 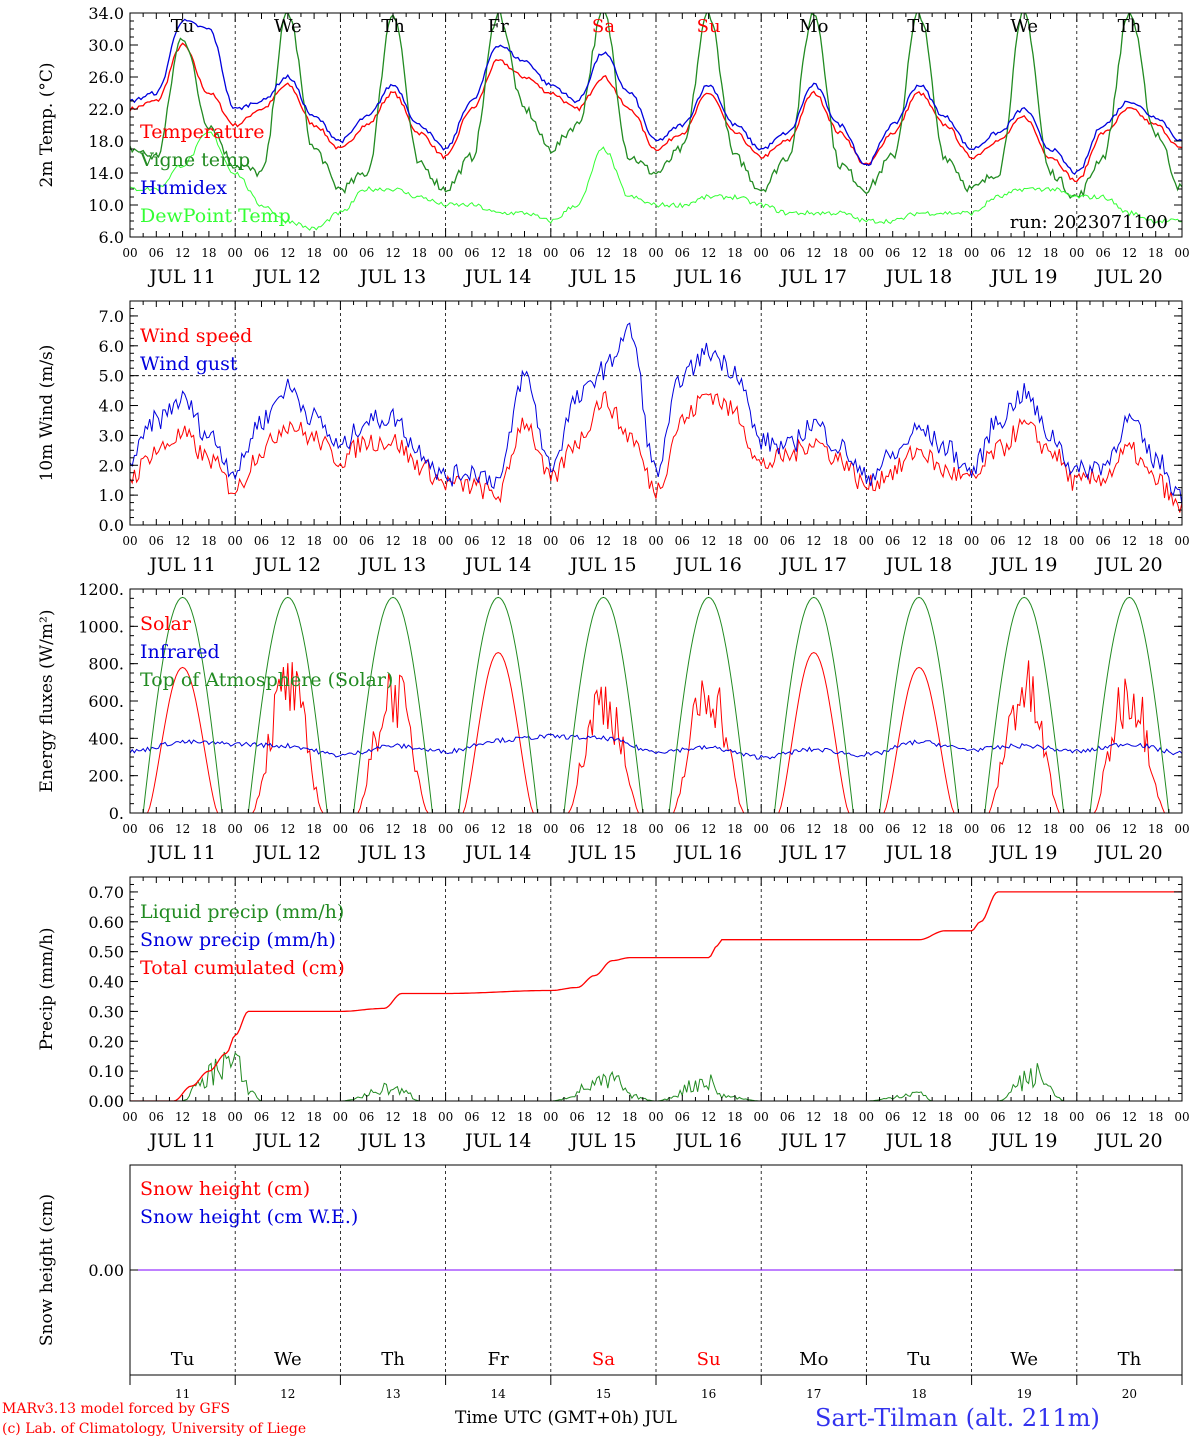 I want to click on x-axis-label: Time UTC (GMT+0h) JUL, so click(x=566, y=1418).